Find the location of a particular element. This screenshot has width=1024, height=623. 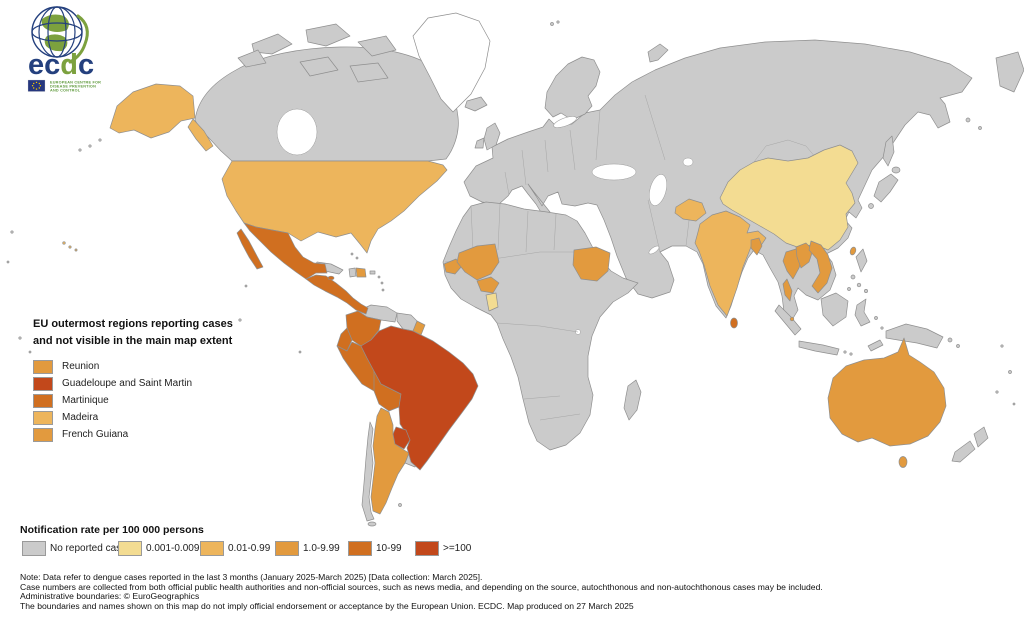

island-solomon is located at coordinates (958, 346).